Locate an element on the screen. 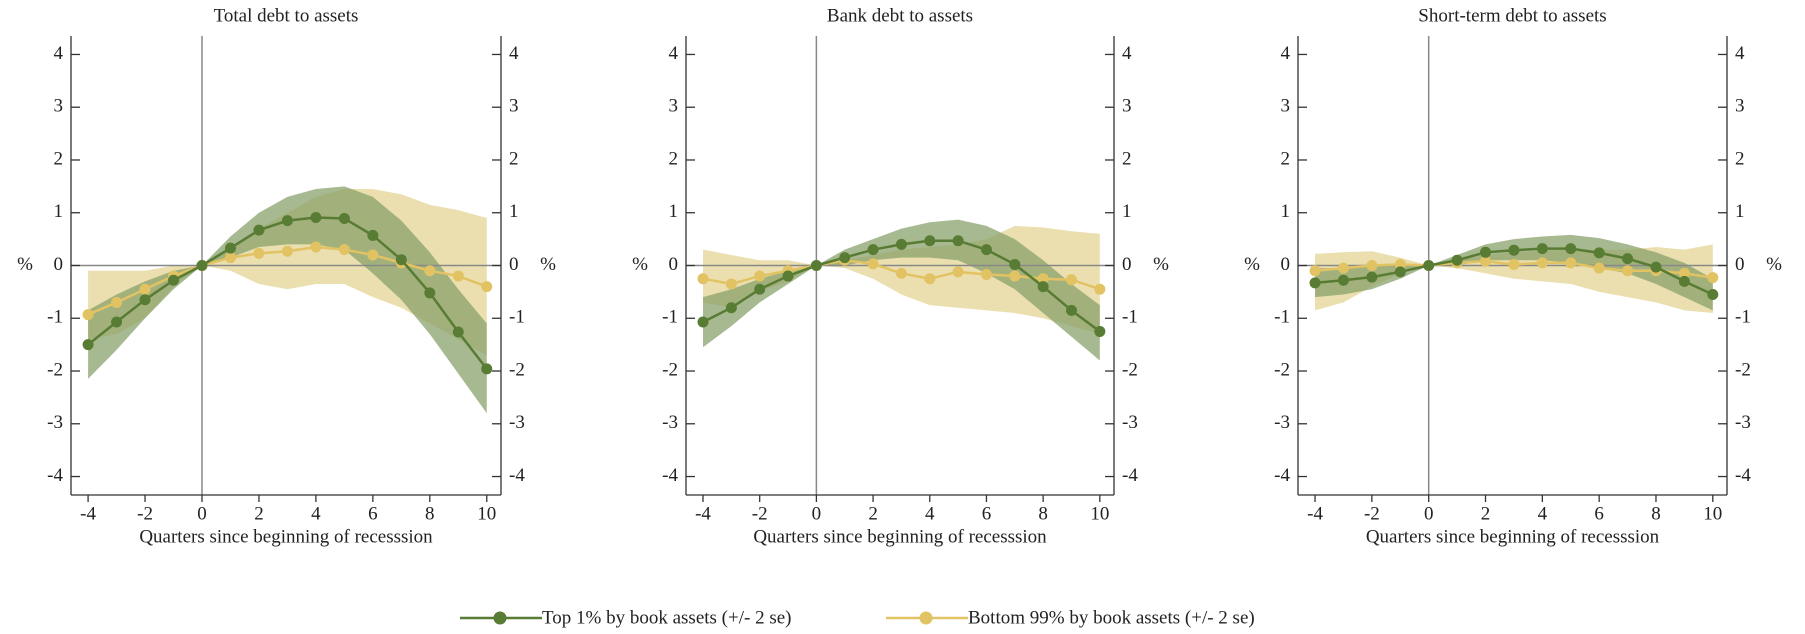 The image size is (1805, 634). y2-tick-label: 2 is located at coordinates (1740, 158).